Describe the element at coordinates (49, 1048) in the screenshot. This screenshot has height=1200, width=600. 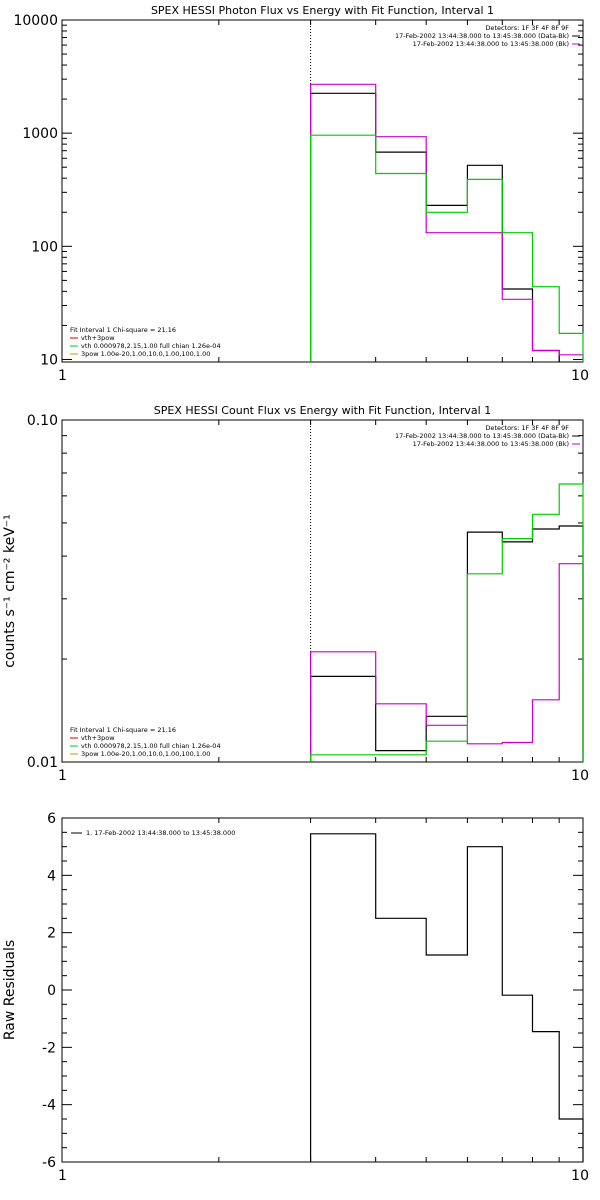
I see `y-tick-label: -2` at that location.